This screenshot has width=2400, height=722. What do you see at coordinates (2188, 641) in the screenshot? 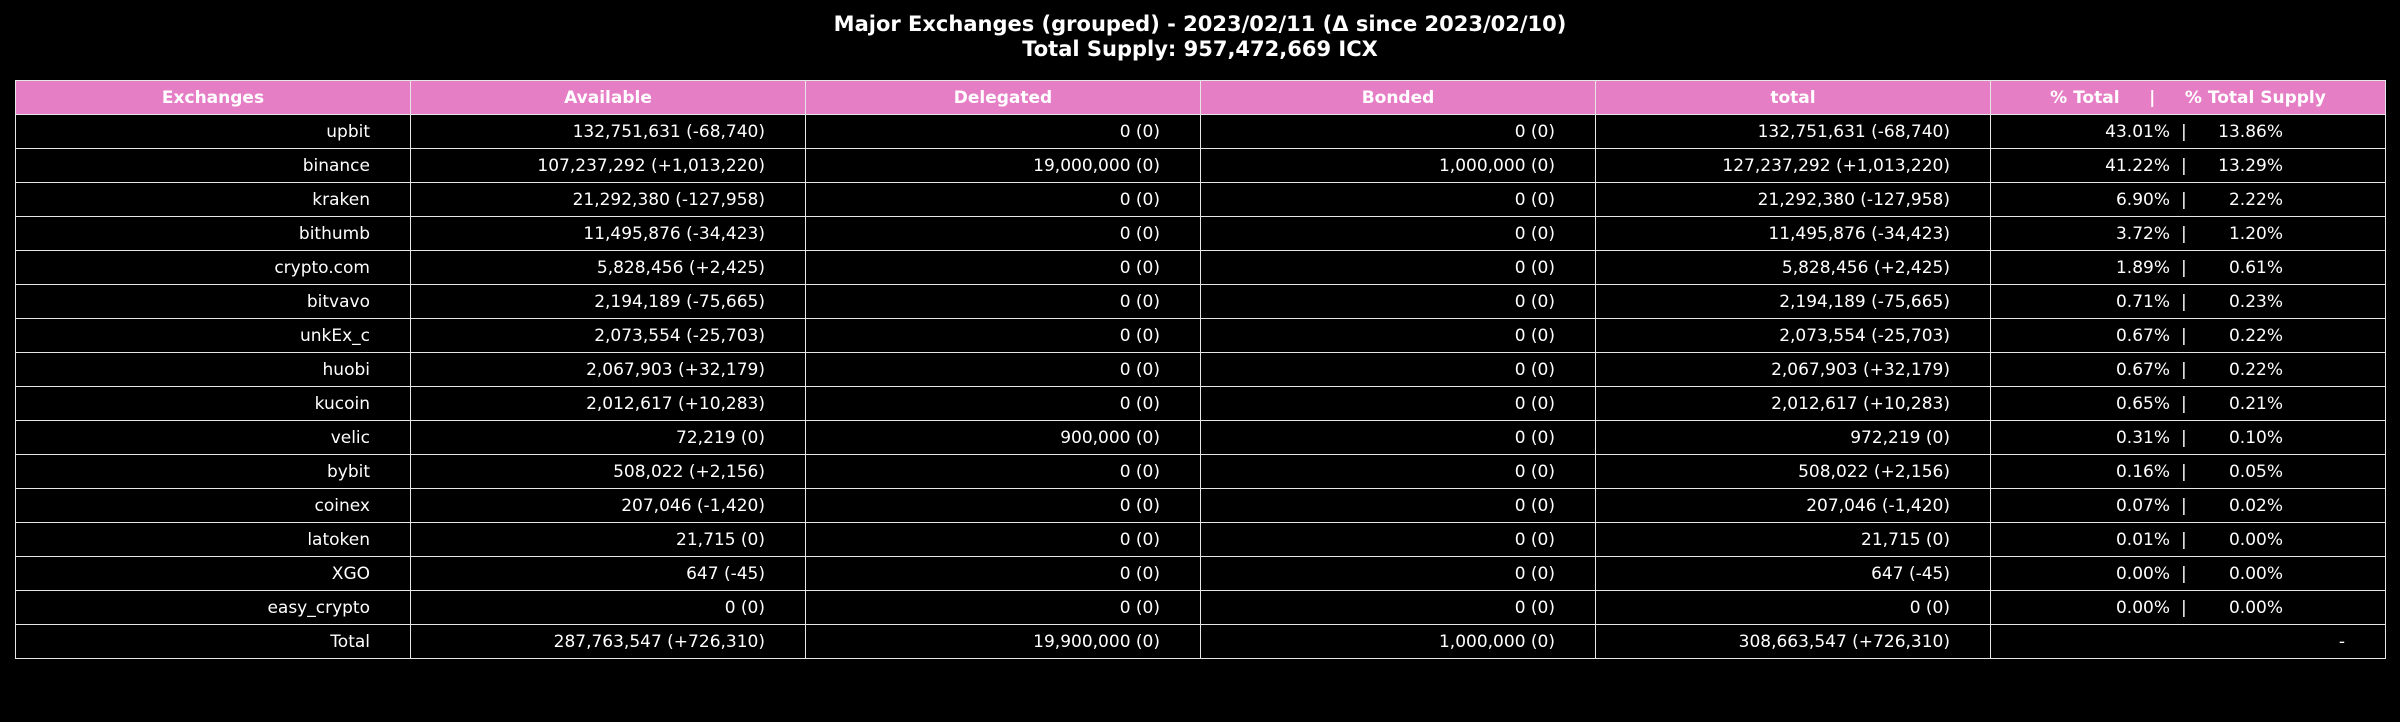
I see `total-row-percent-cell: -` at bounding box center [2188, 641].